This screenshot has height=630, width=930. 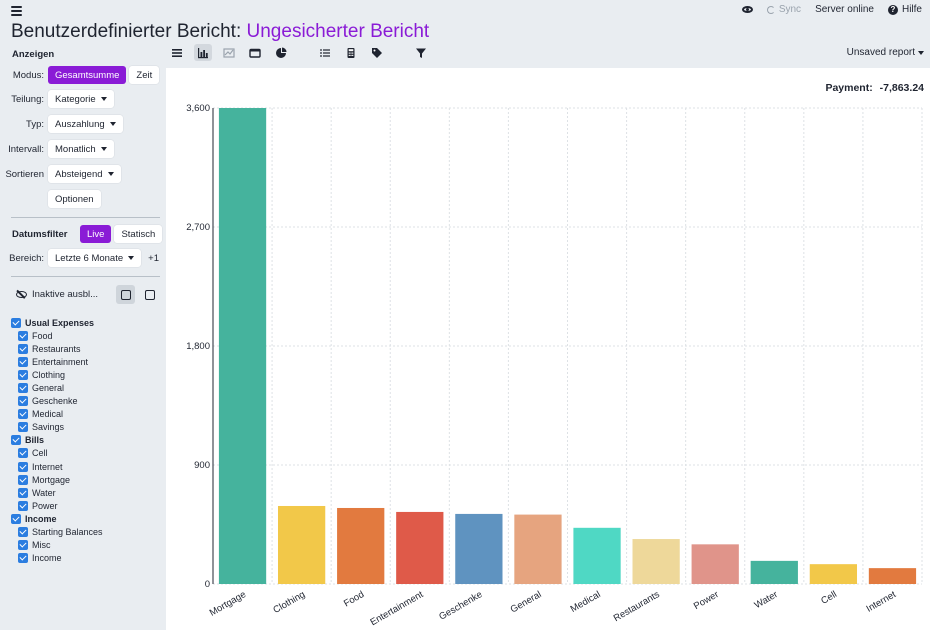 I want to click on type-select: Auszahlung, so click(x=85, y=124).